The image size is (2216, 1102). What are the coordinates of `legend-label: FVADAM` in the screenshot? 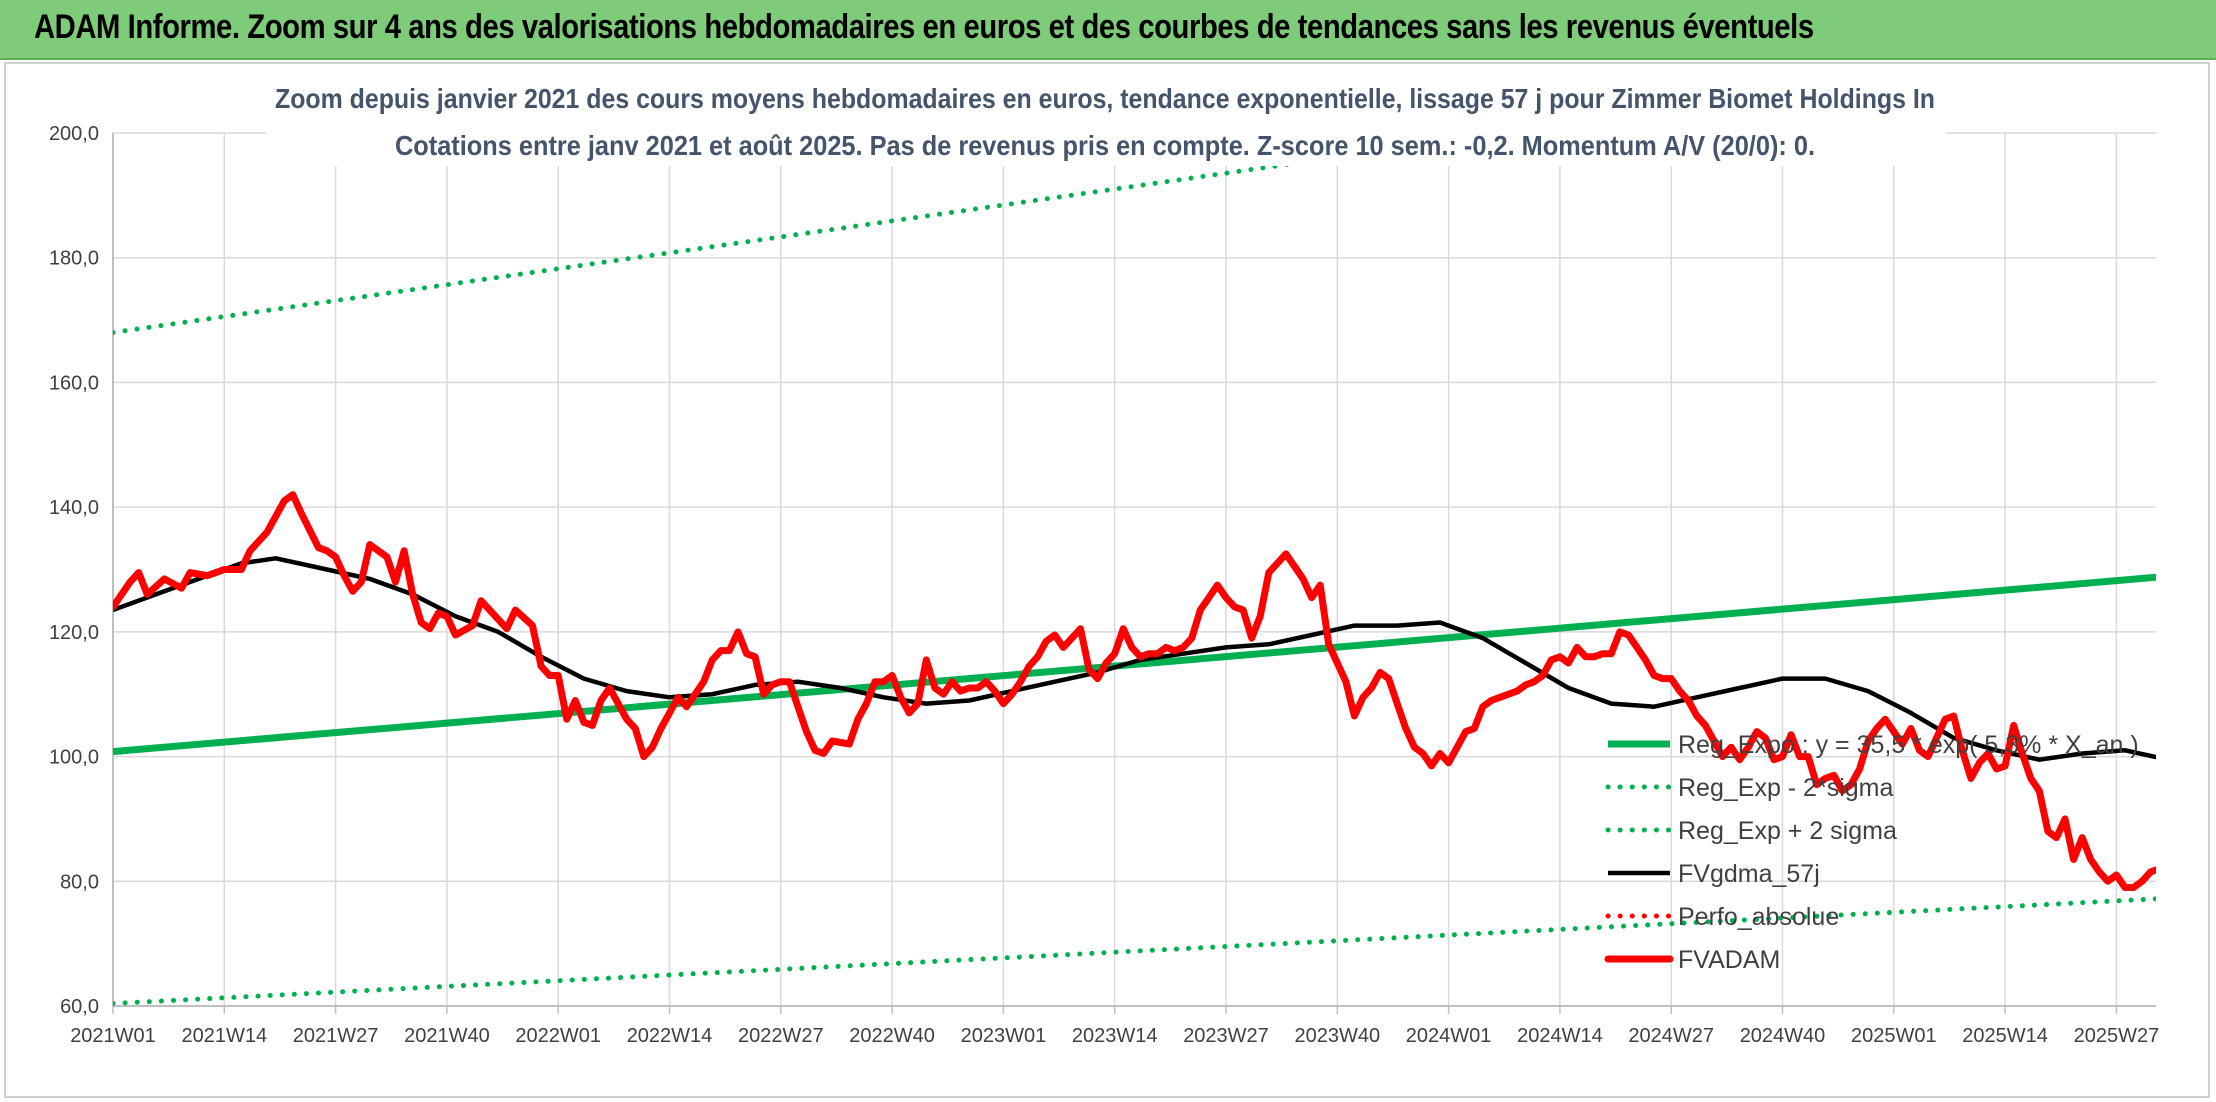 It's located at (1729, 960).